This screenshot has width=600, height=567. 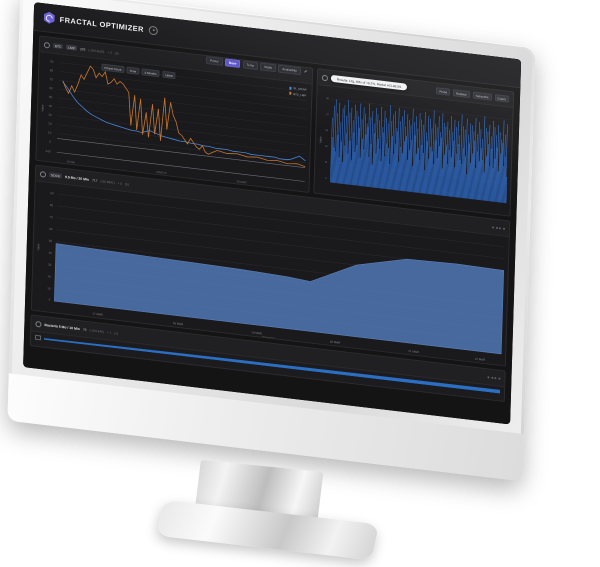 I want to click on wave-chart-plot: 90 70 50 30 10 0 Value, so click(x=413, y=150).